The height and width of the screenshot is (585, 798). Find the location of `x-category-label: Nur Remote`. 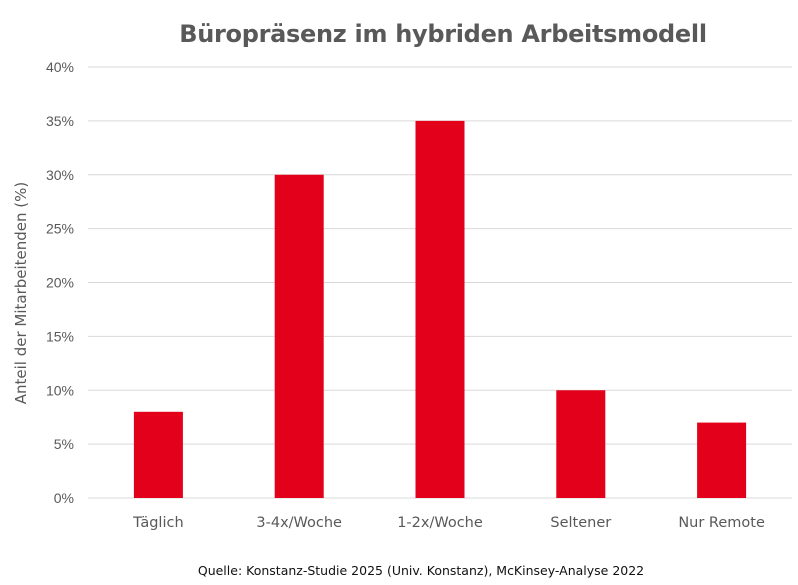

x-category-label: Nur Remote is located at coordinates (721, 523).